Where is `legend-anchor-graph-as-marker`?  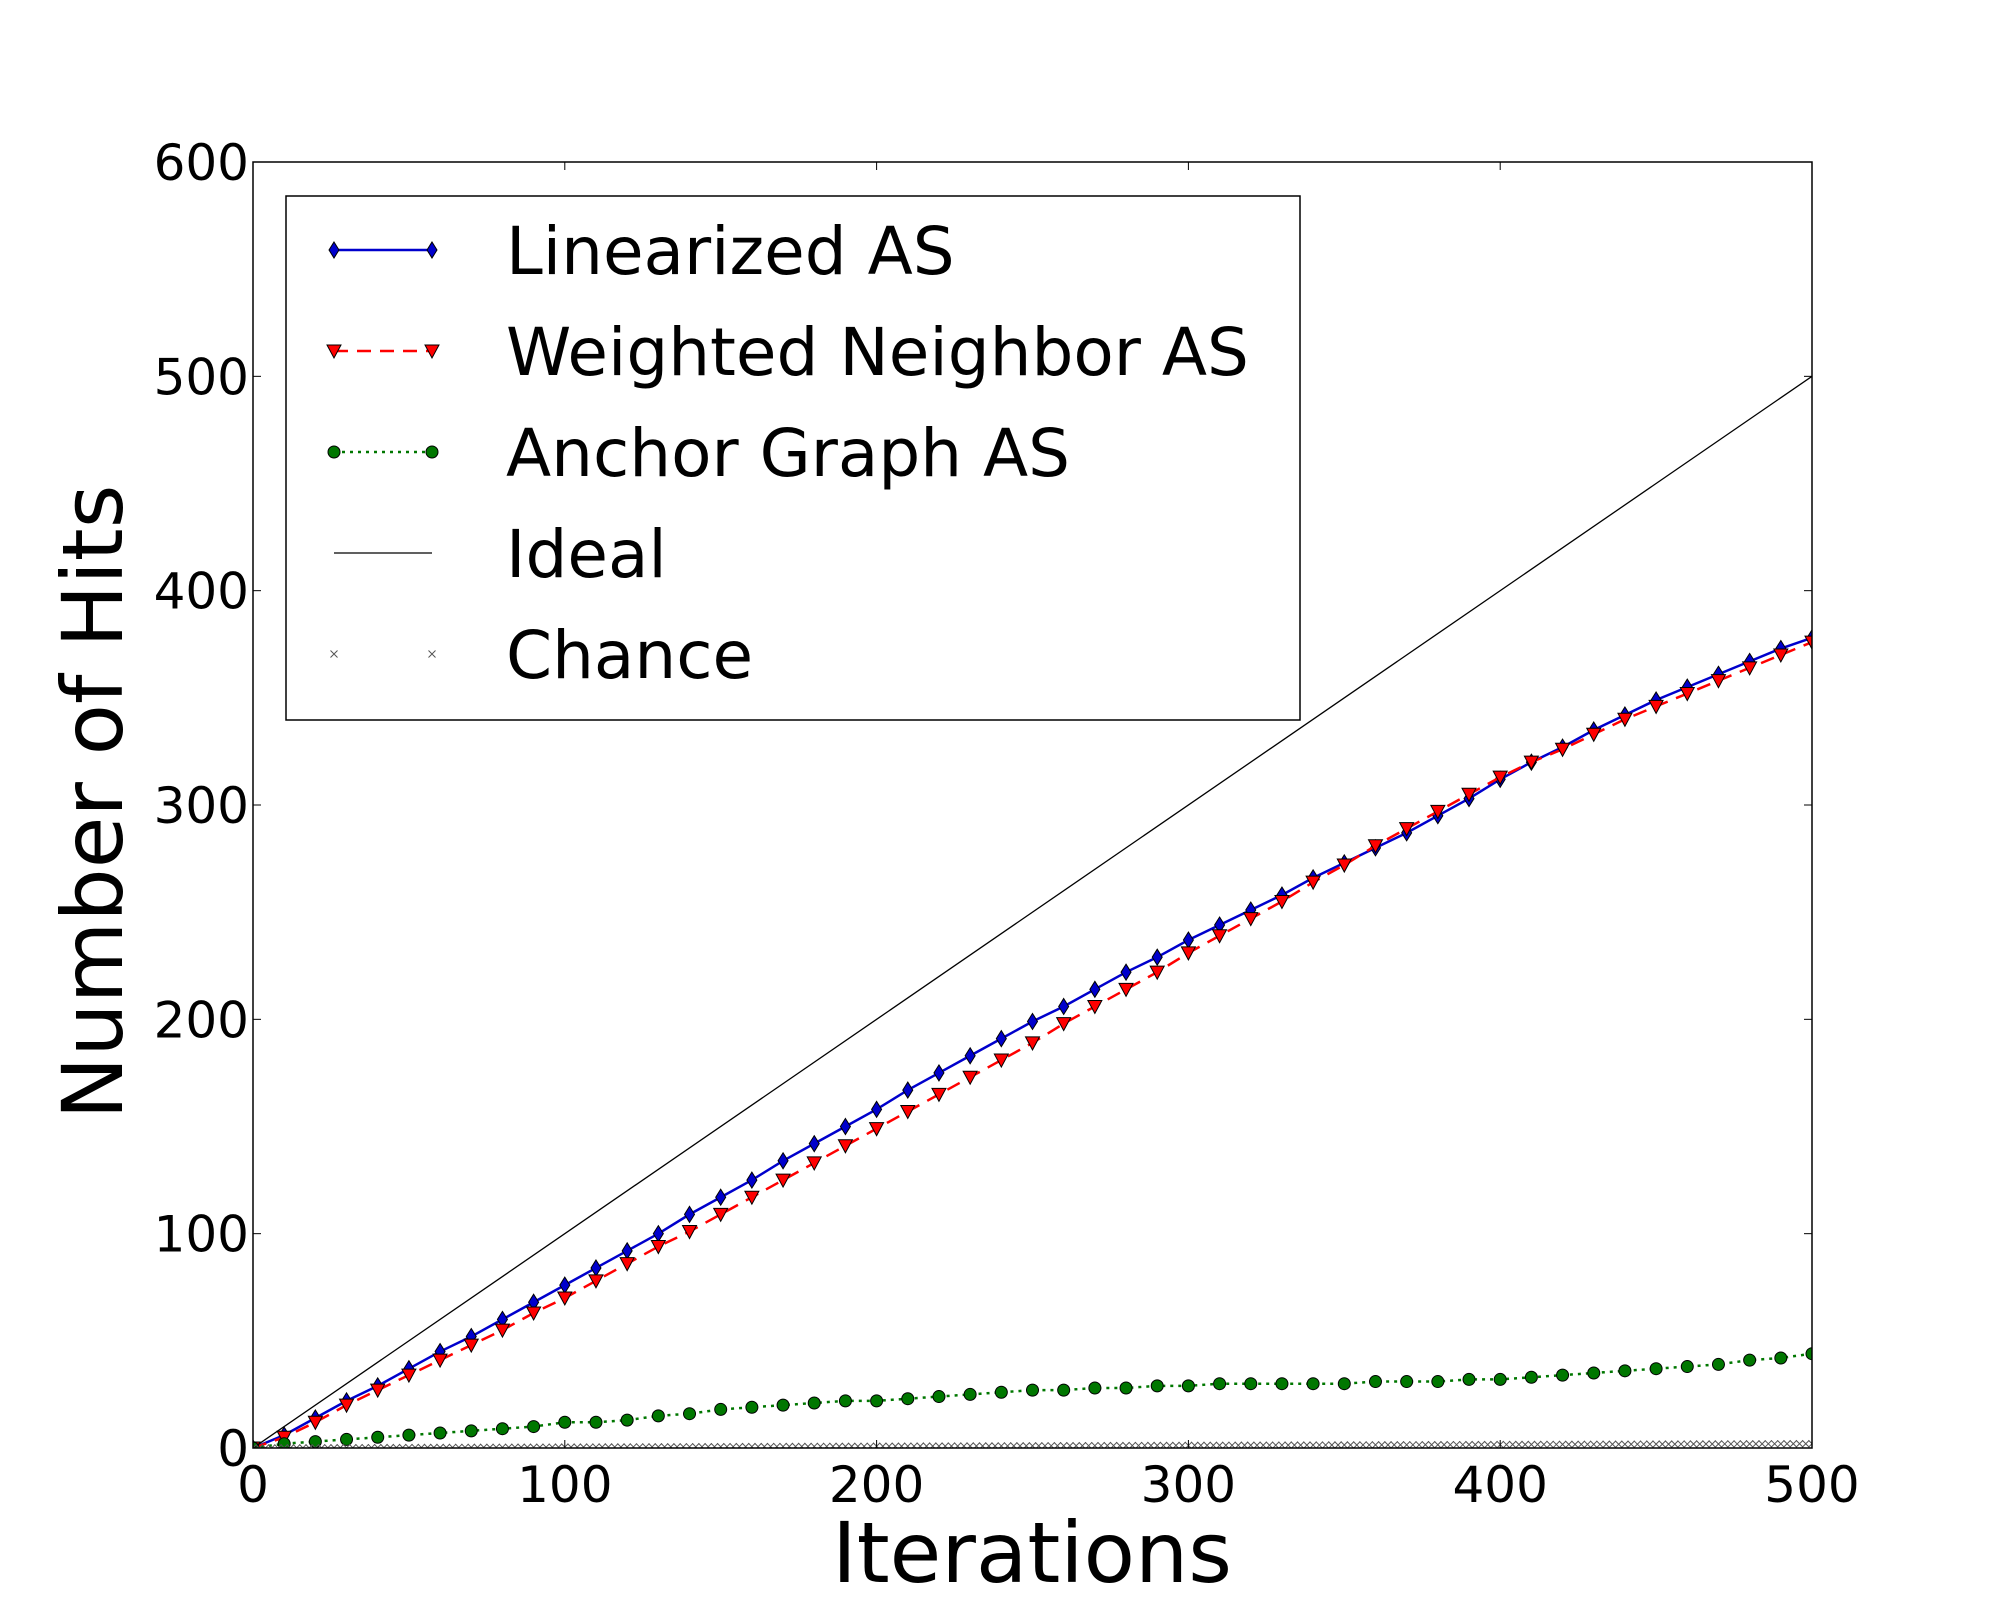
legend-anchor-graph-as-marker is located at coordinates (432, 452).